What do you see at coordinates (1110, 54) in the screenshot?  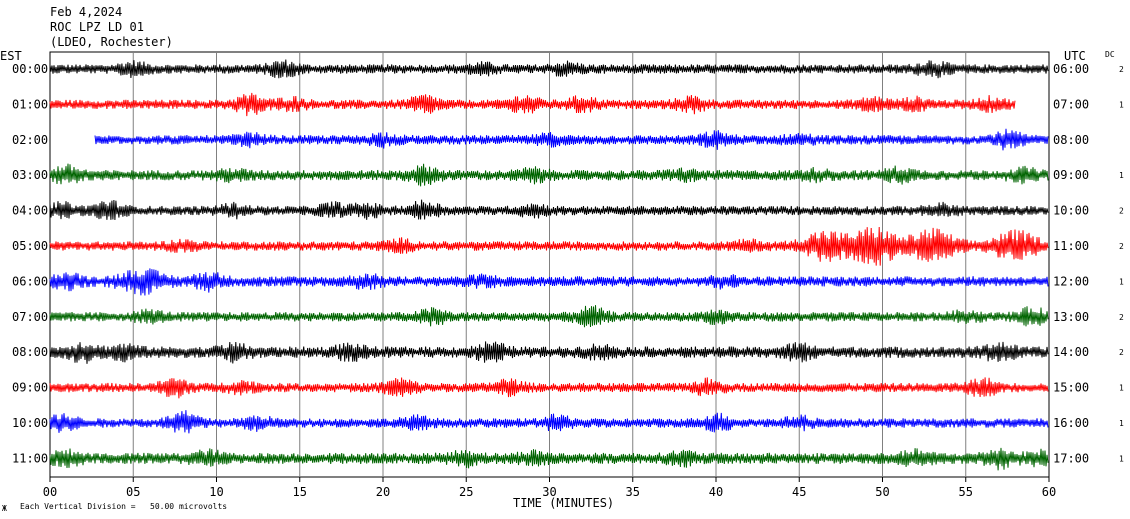 I see `dc-column-label: DC` at bounding box center [1110, 54].